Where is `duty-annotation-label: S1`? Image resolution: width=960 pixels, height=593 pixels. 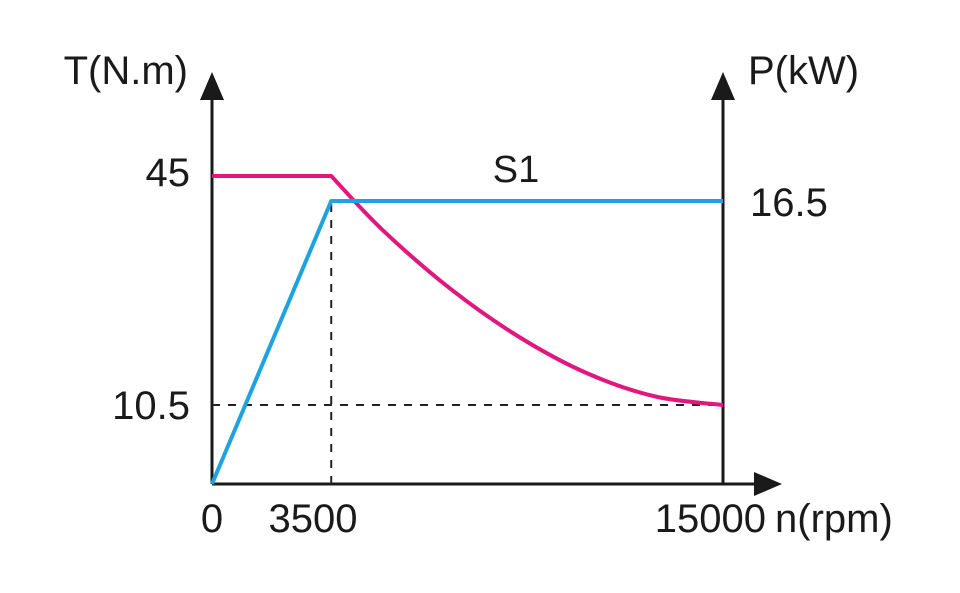
duty-annotation-label: S1 is located at coordinates (516, 170).